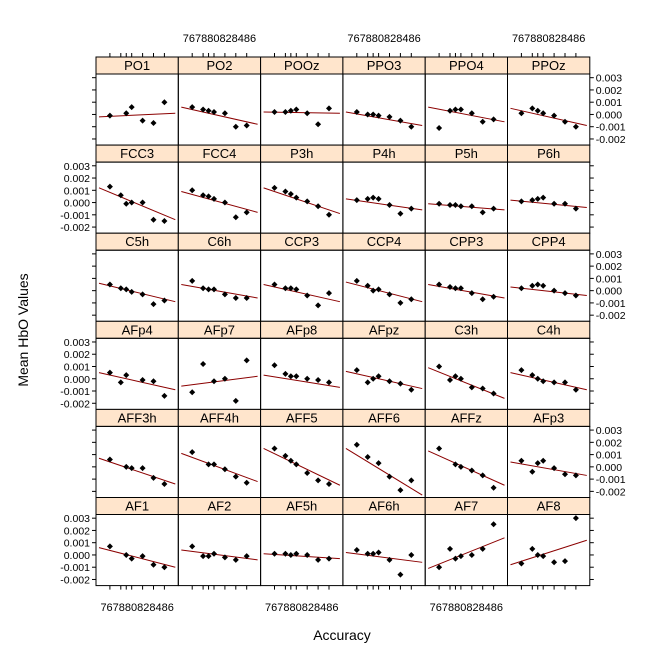 The height and width of the screenshot is (664, 664). What do you see at coordinates (219, 101) in the screenshot?
I see `panel-po2: PO2` at bounding box center [219, 101].